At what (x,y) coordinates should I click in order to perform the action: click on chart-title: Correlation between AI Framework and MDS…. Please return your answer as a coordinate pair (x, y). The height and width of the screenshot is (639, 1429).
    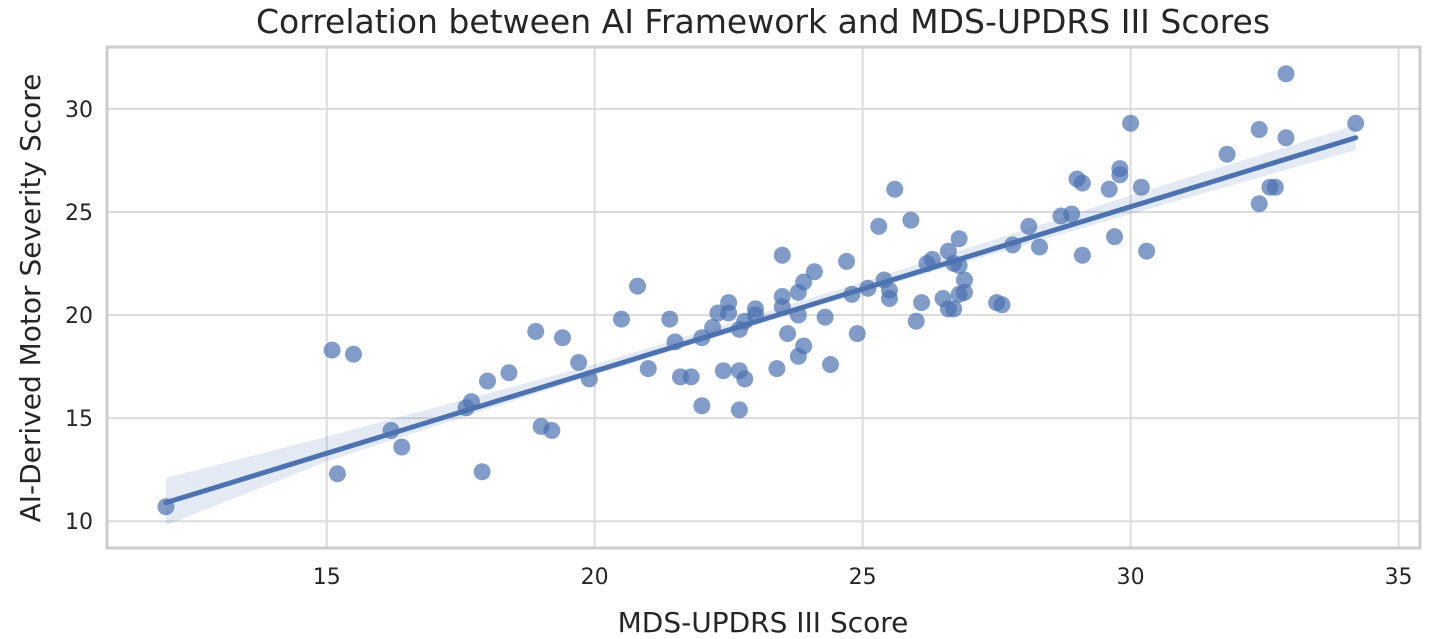
    Looking at the image, I should click on (763, 21).